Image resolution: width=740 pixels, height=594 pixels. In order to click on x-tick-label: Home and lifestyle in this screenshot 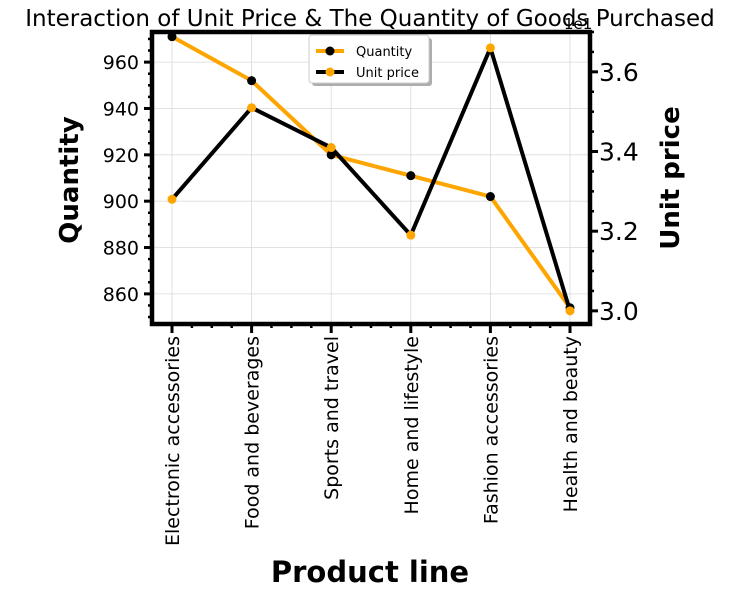, I will do `click(412, 425)`.